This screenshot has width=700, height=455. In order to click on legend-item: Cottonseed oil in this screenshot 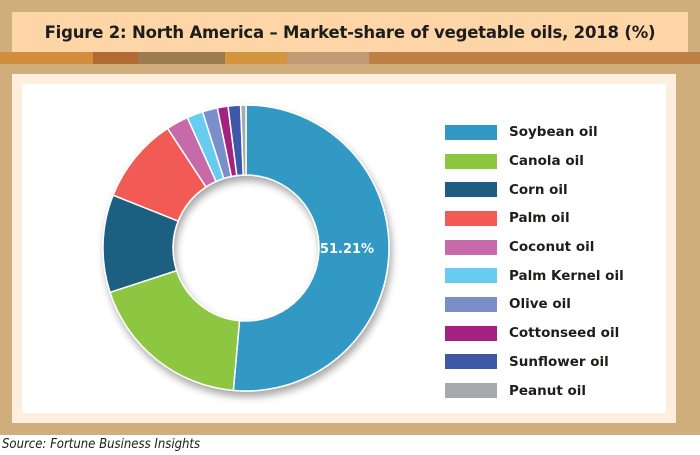, I will do `click(534, 333)`.